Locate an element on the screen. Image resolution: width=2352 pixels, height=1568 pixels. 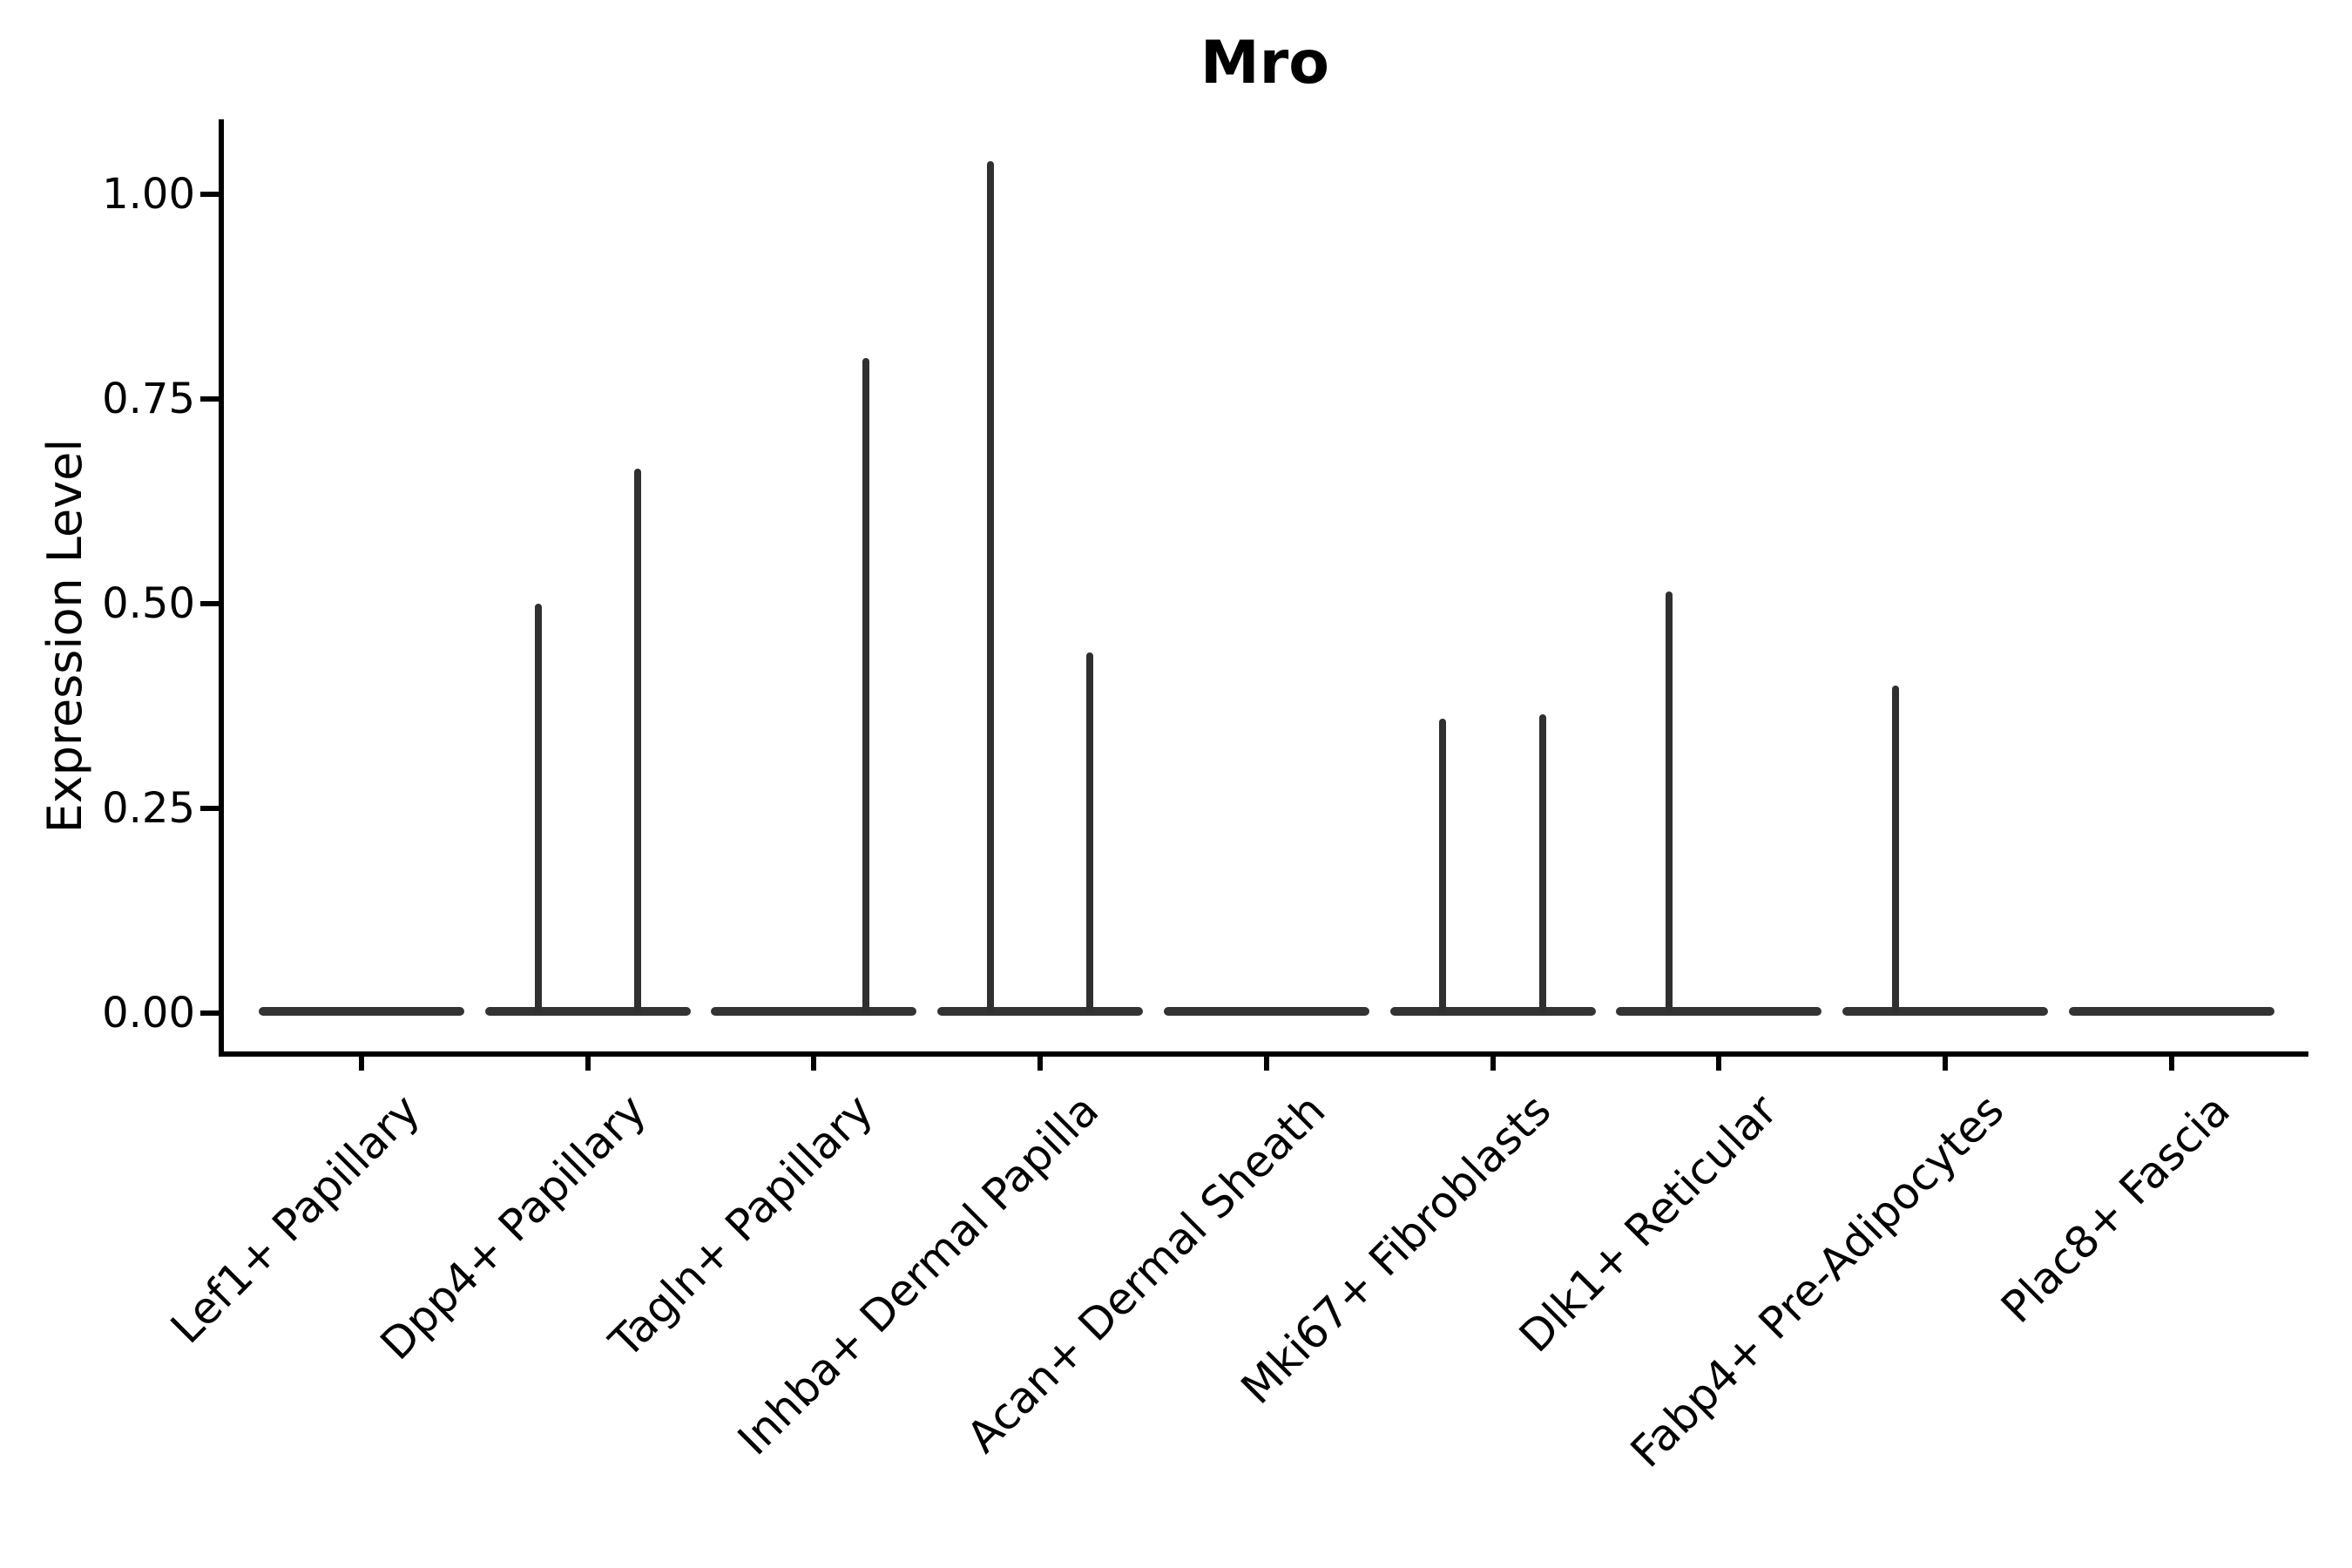
y-tick-label: 1.00 is located at coordinates (148, 194).